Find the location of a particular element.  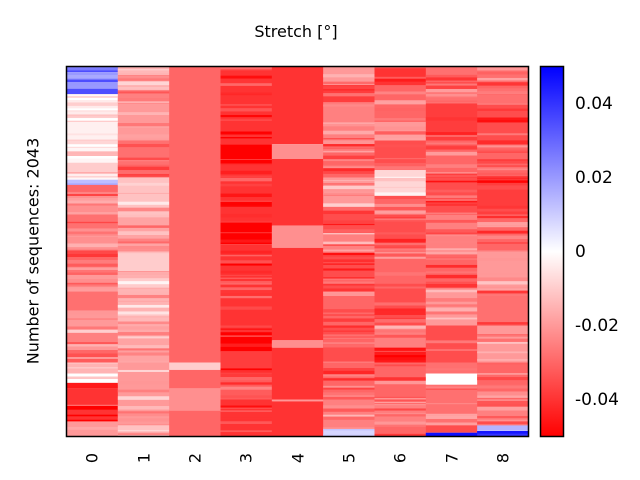

x-tick-label: 8 is located at coordinates (503, 458).